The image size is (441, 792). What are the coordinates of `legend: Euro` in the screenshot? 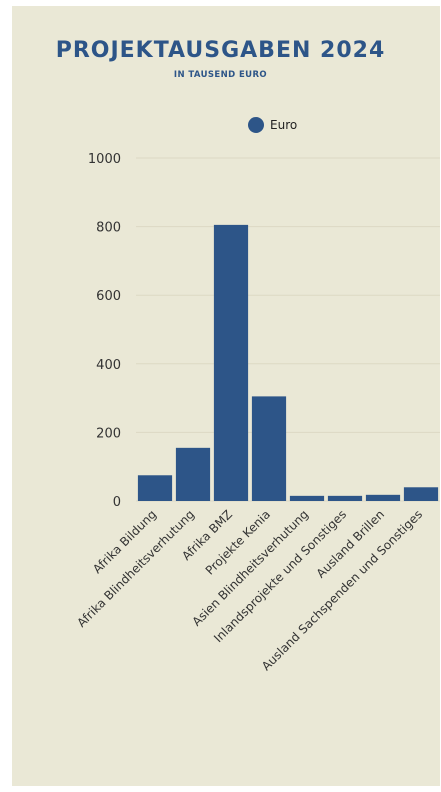 It's located at (272, 125).